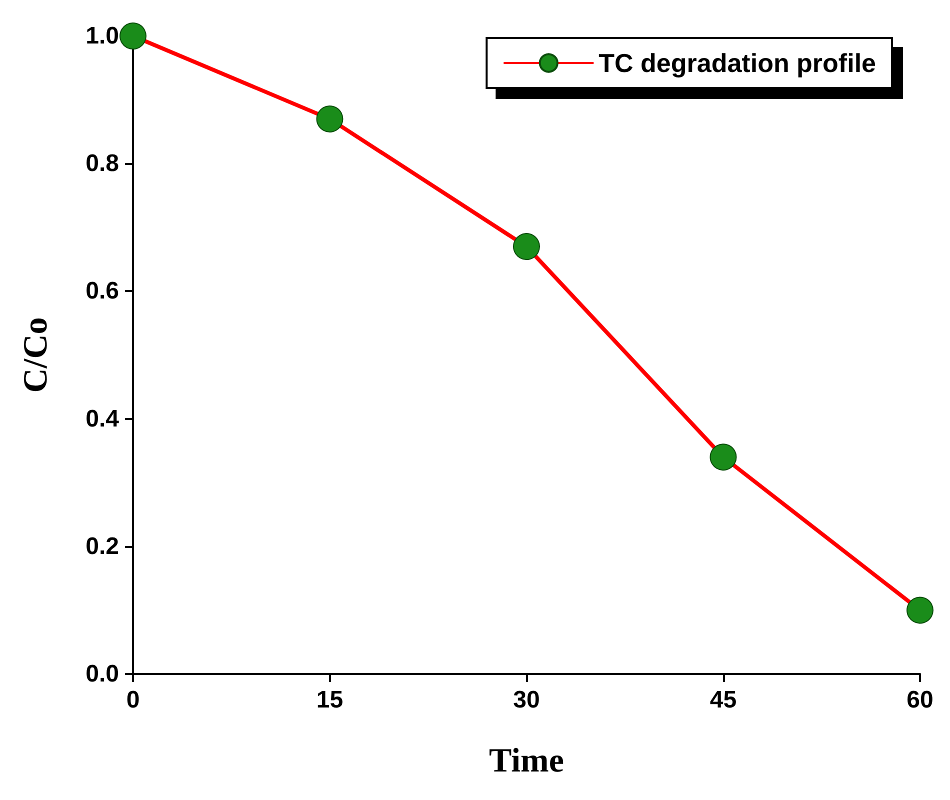 This screenshot has width=950, height=800. I want to click on legend-label: TC degradation profile, so click(737, 63).